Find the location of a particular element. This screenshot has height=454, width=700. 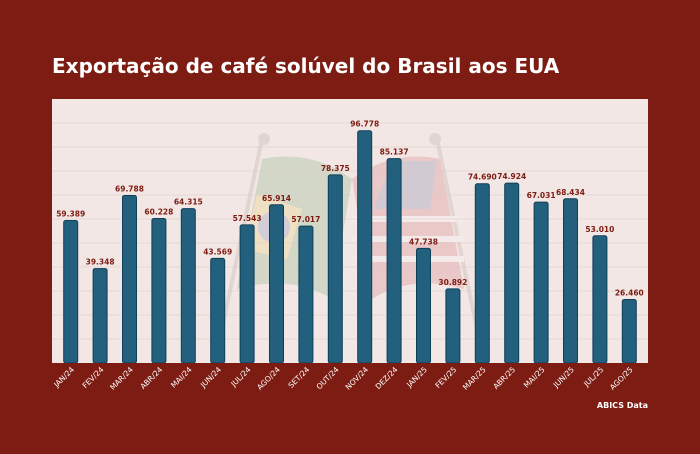

value-label: 39.348 is located at coordinates (100, 262).